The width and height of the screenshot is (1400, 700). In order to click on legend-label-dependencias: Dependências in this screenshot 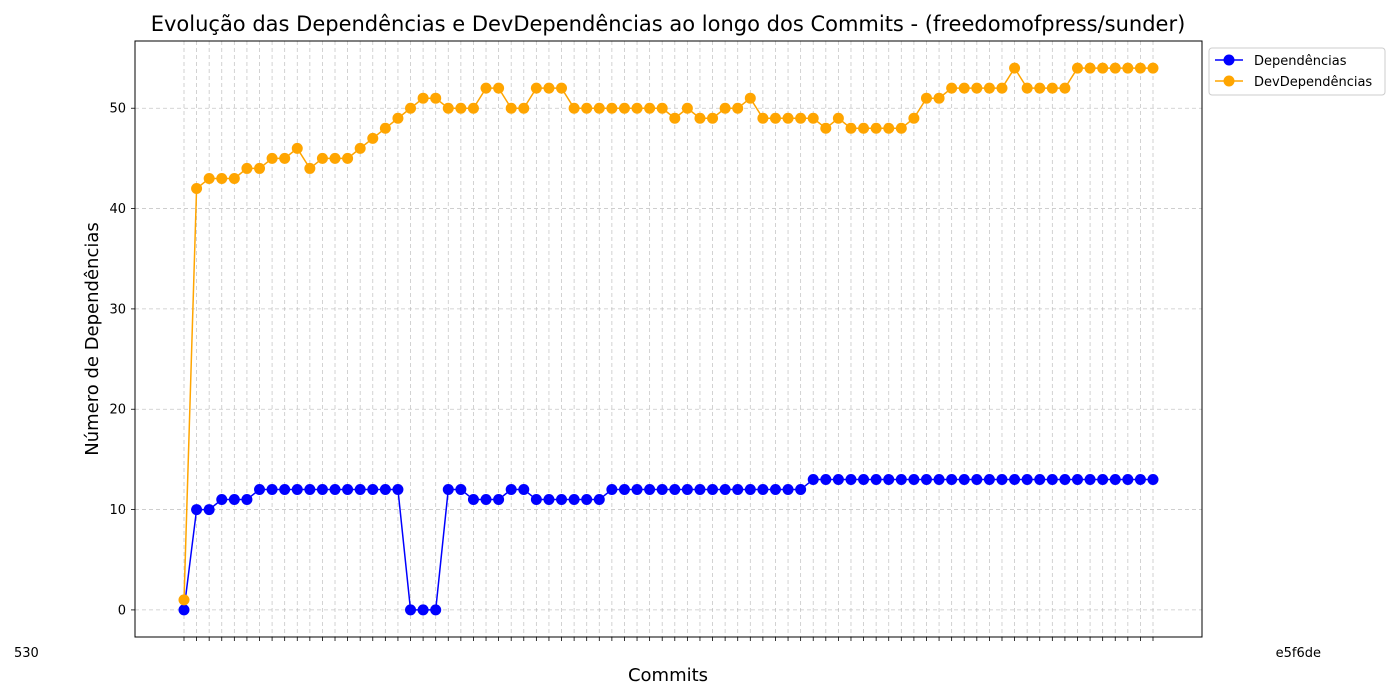, I will do `click(1300, 61)`.